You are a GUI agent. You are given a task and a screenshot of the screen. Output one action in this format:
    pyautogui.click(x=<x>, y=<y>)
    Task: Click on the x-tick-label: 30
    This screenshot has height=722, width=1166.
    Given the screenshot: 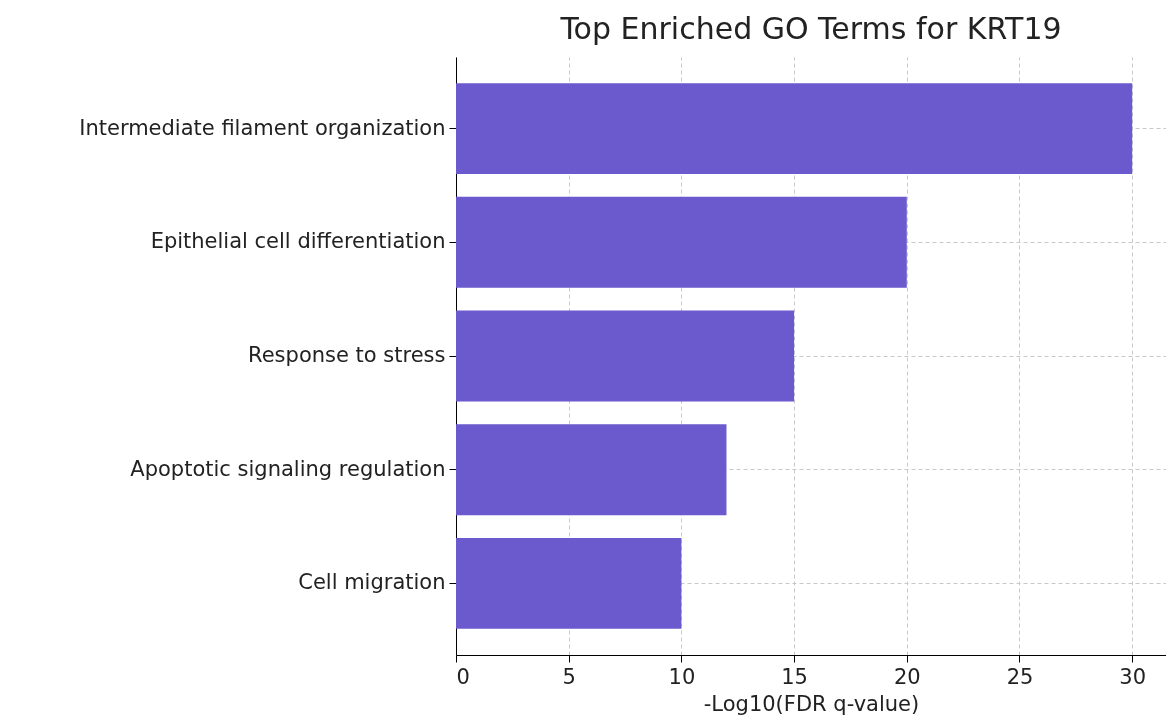 What is the action you would take?
    pyautogui.click(x=1133, y=676)
    